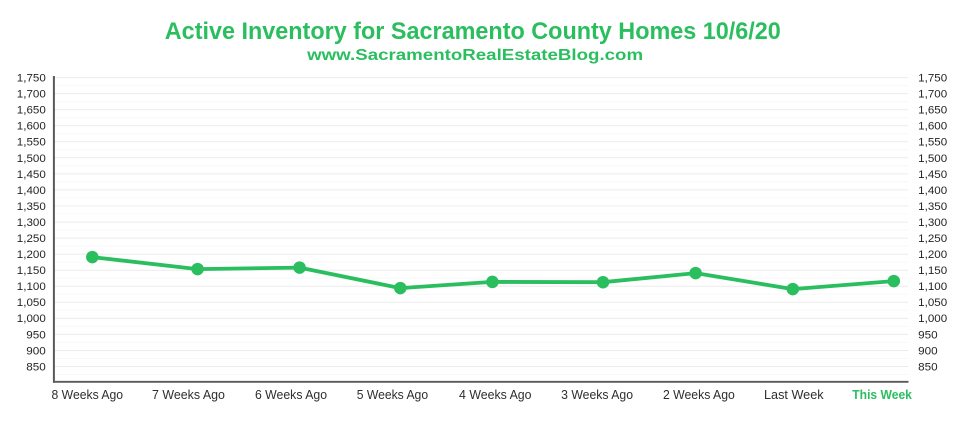 This screenshot has width=960, height=429. Describe the element at coordinates (88, 394) in the screenshot. I see `svg-text: 8 Weeks Ago` at that location.